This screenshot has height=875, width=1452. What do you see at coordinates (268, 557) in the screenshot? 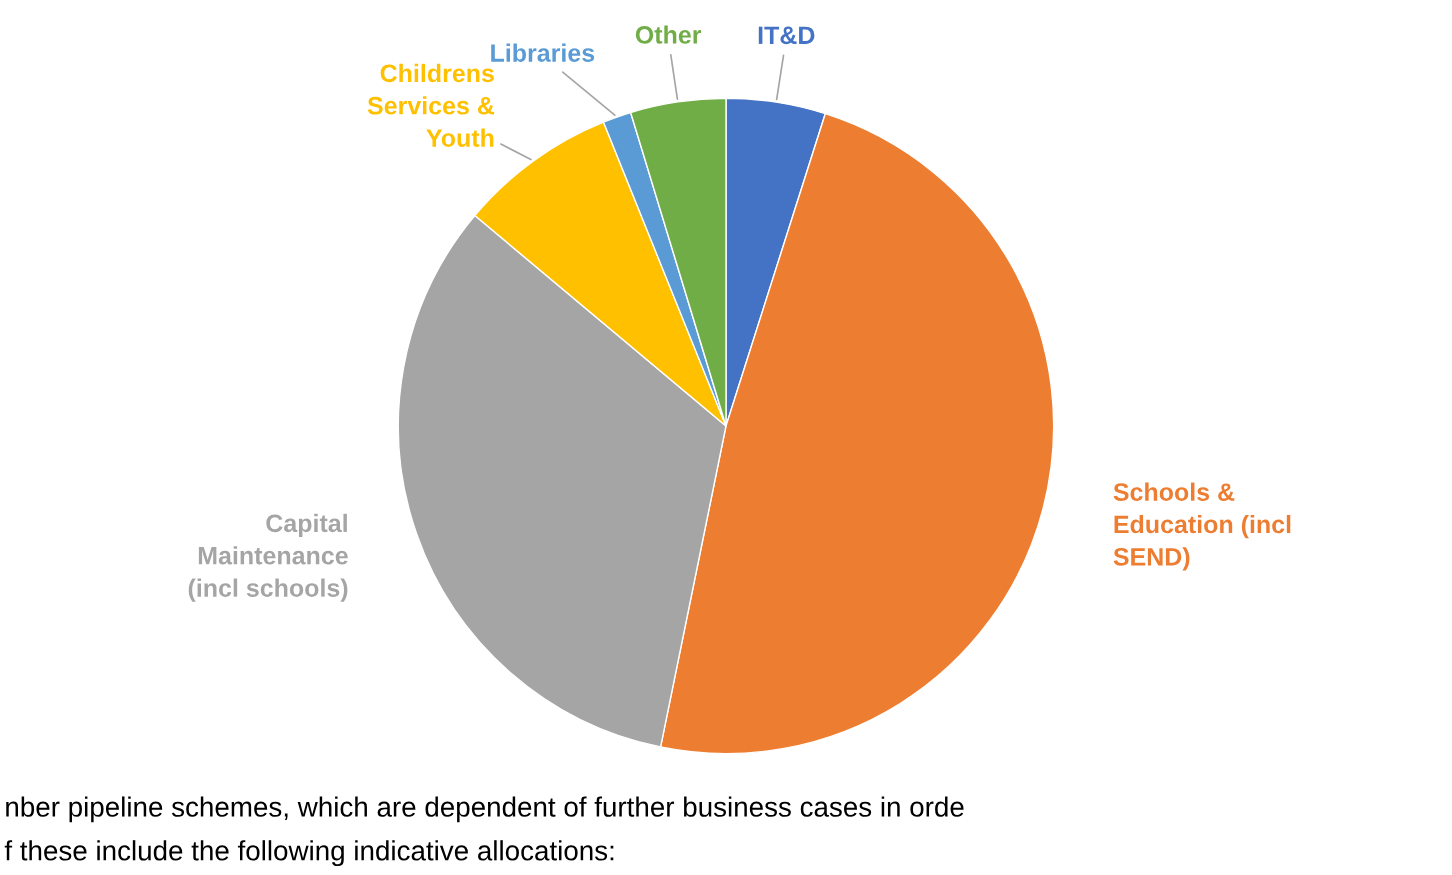
I see `slice-label: Capital Maintenance (incl schools)` at bounding box center [268, 557].